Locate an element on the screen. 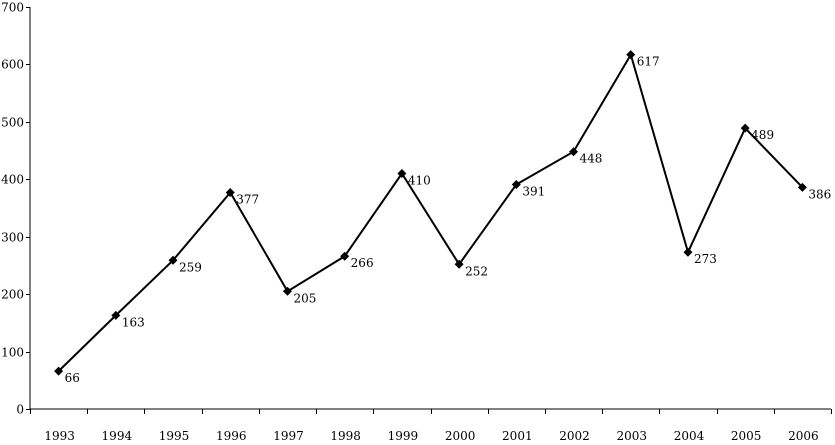 This screenshot has width=835, height=445. data-label: 617 is located at coordinates (648, 62).